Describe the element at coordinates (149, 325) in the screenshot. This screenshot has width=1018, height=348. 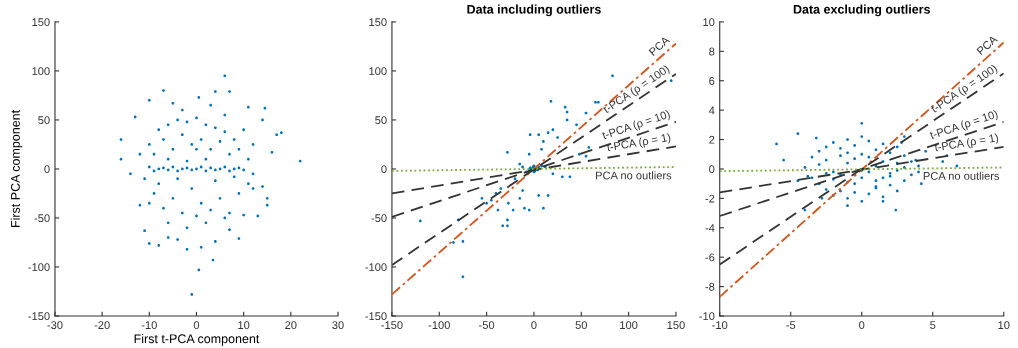
I see `x-tick-label: -10` at that location.